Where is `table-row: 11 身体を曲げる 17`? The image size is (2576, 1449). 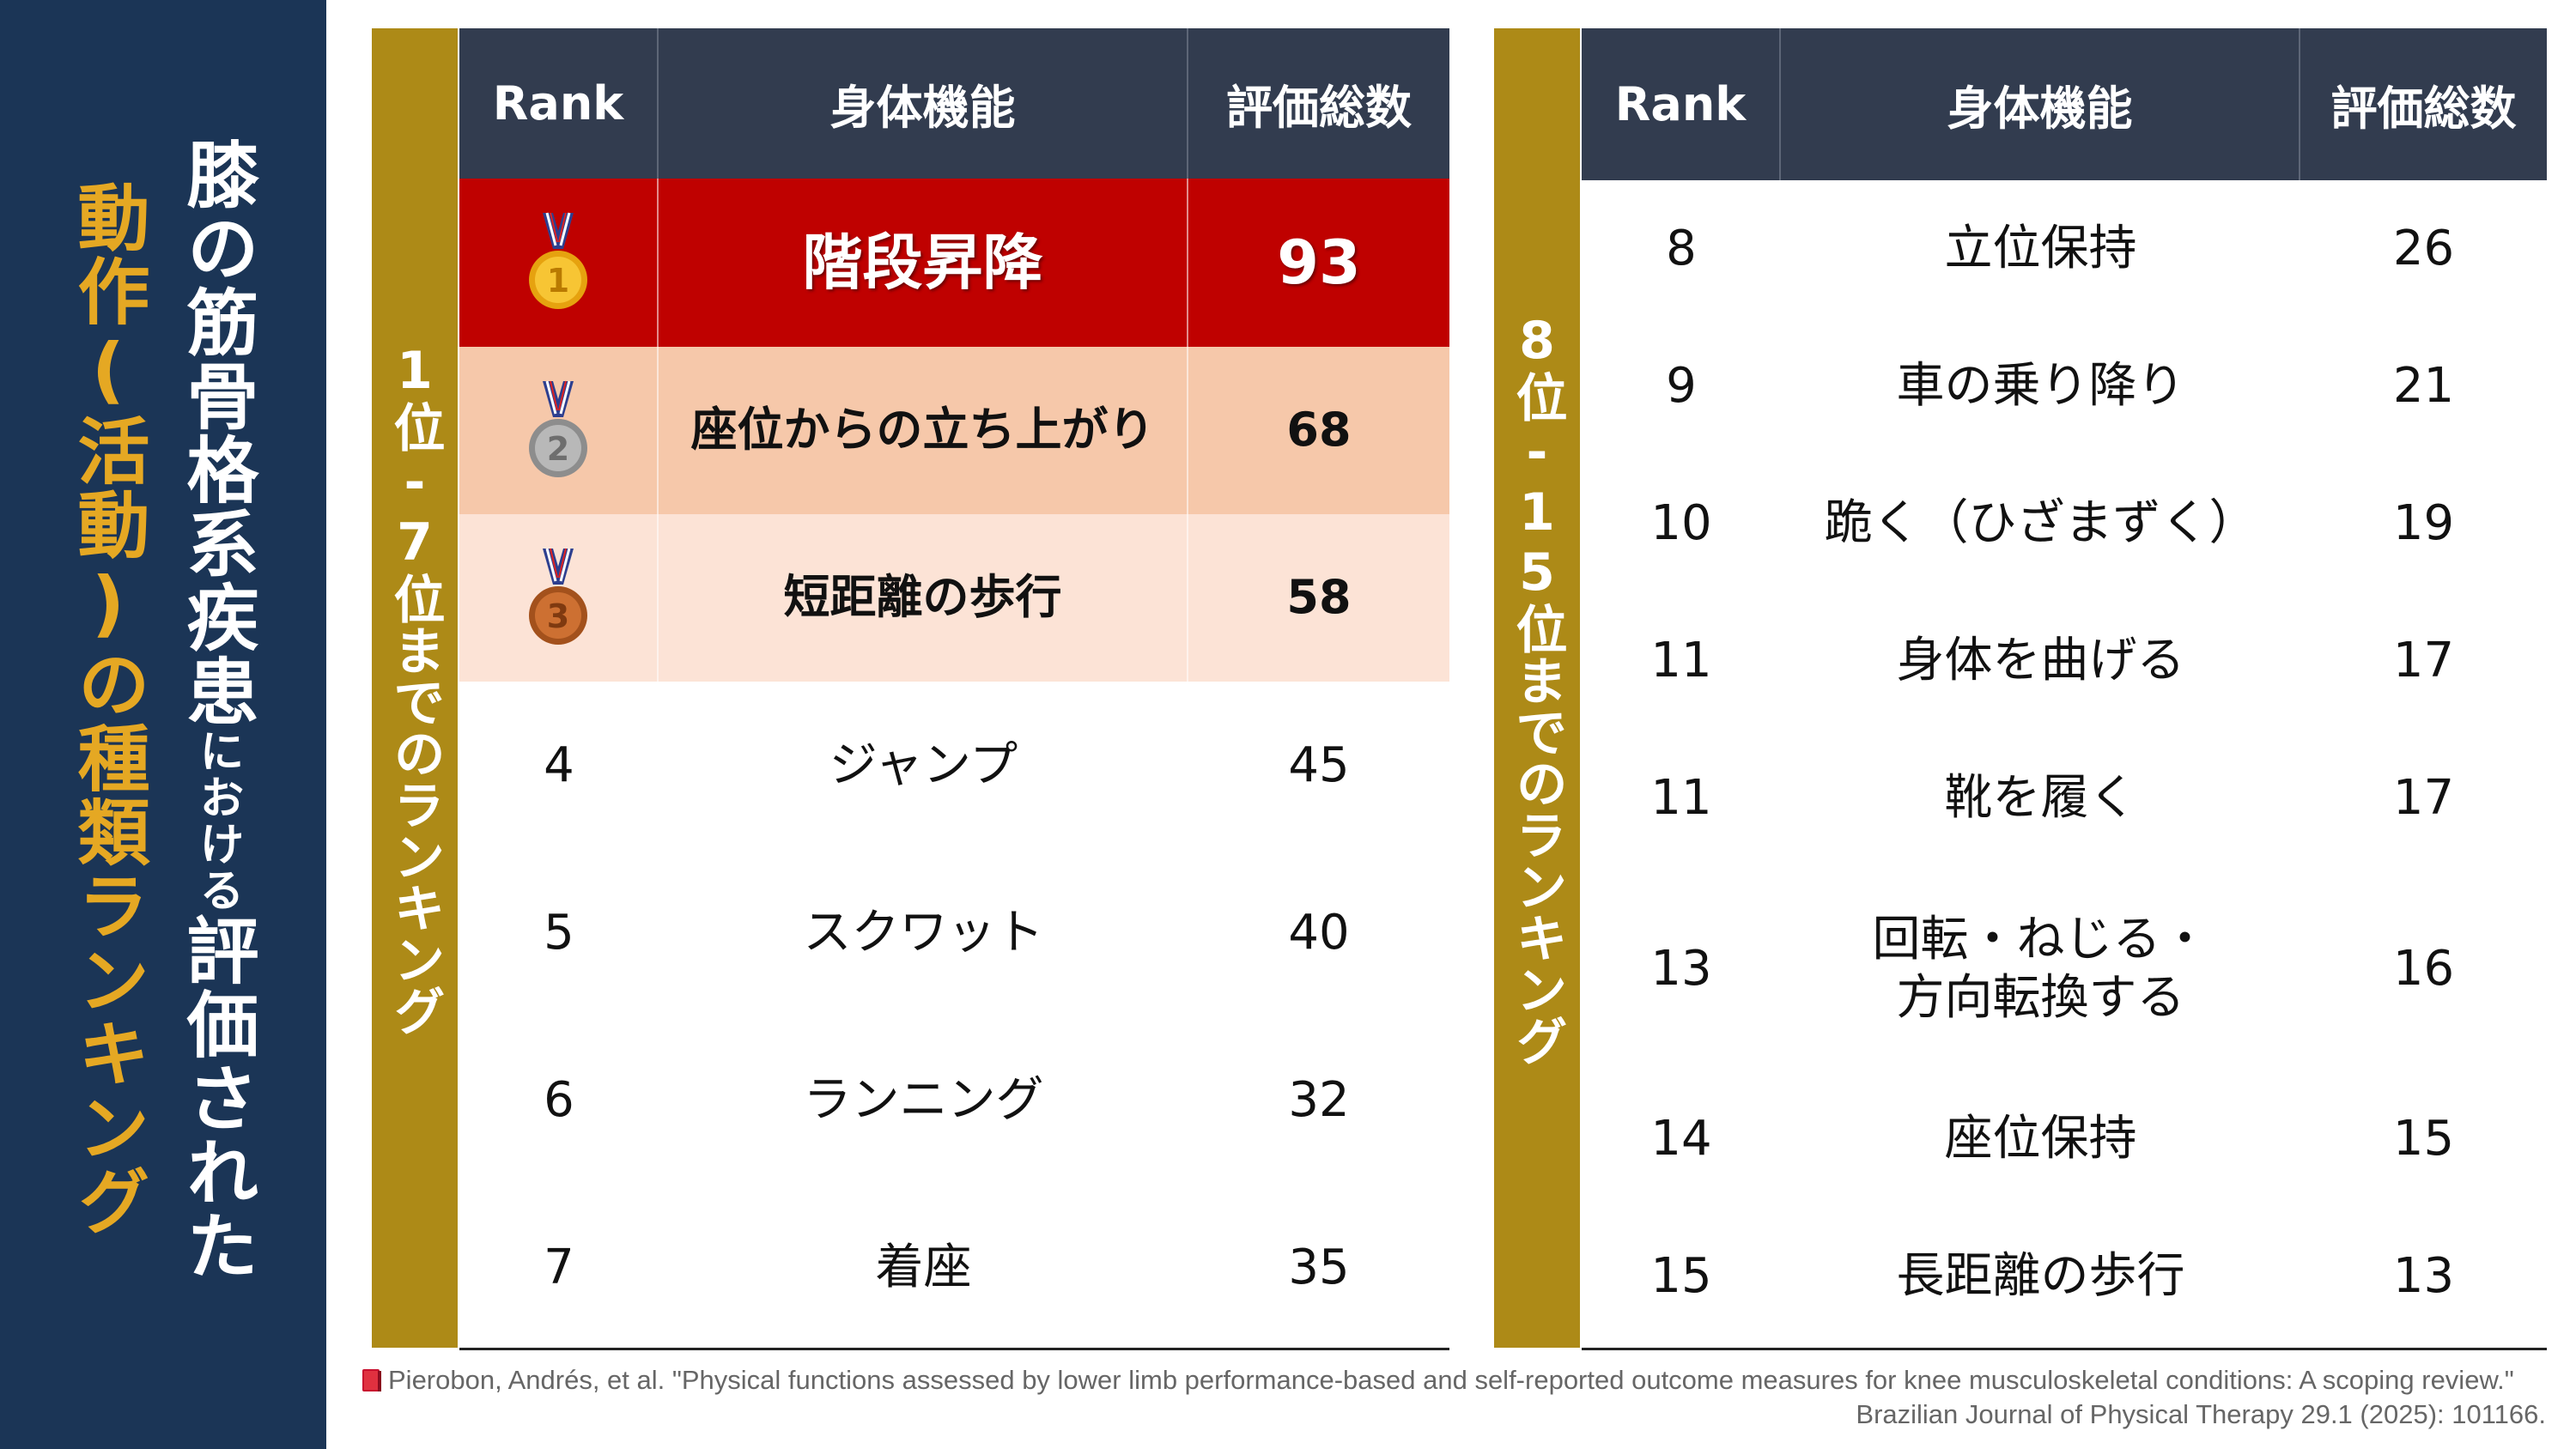 table-row: 11 身体を曲げる 17 is located at coordinates (2064, 661).